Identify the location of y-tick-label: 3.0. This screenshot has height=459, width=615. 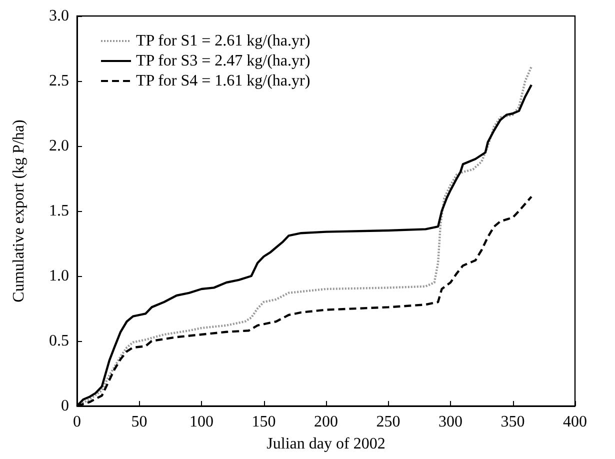
(59, 16).